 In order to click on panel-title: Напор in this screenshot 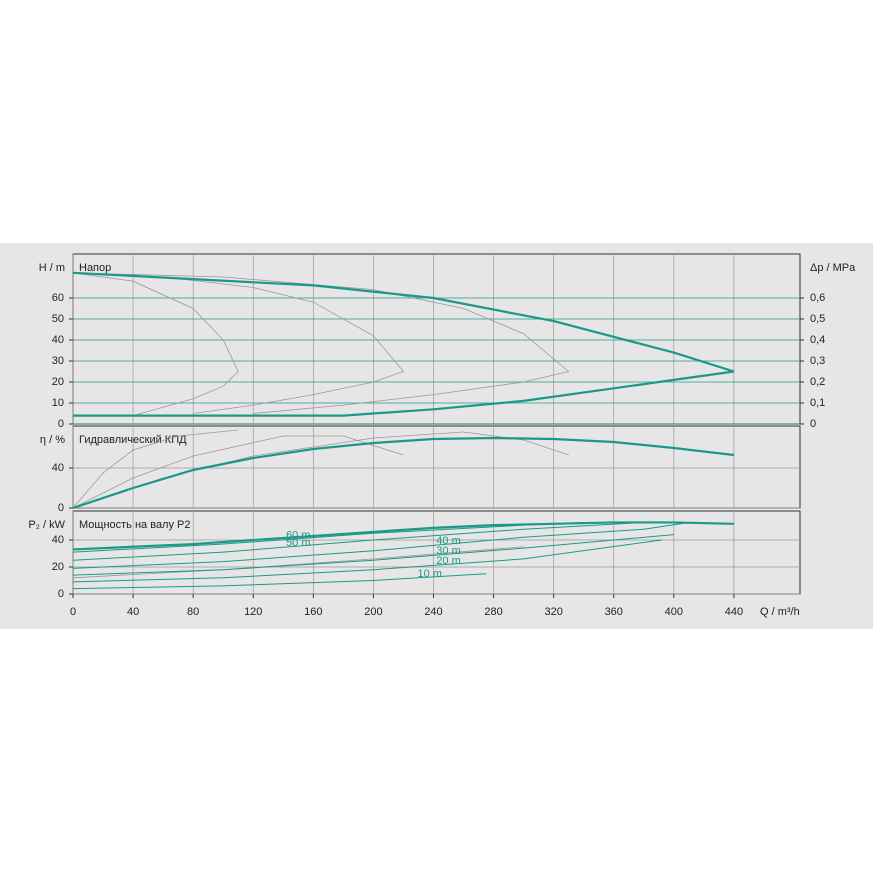, I will do `click(95, 268)`.